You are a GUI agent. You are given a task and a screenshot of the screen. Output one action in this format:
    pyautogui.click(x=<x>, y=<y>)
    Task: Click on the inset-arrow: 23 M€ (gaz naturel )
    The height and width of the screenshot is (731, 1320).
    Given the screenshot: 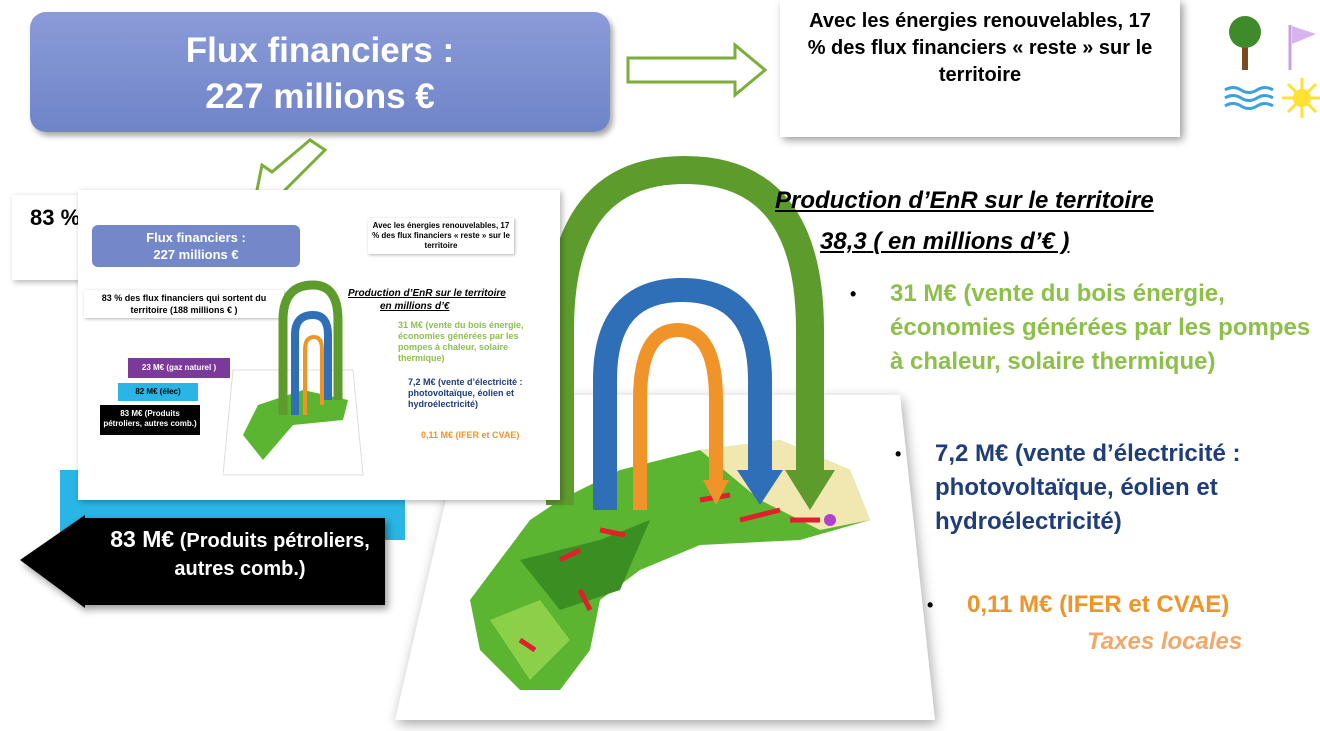 What is the action you would take?
    pyautogui.click(x=179, y=368)
    